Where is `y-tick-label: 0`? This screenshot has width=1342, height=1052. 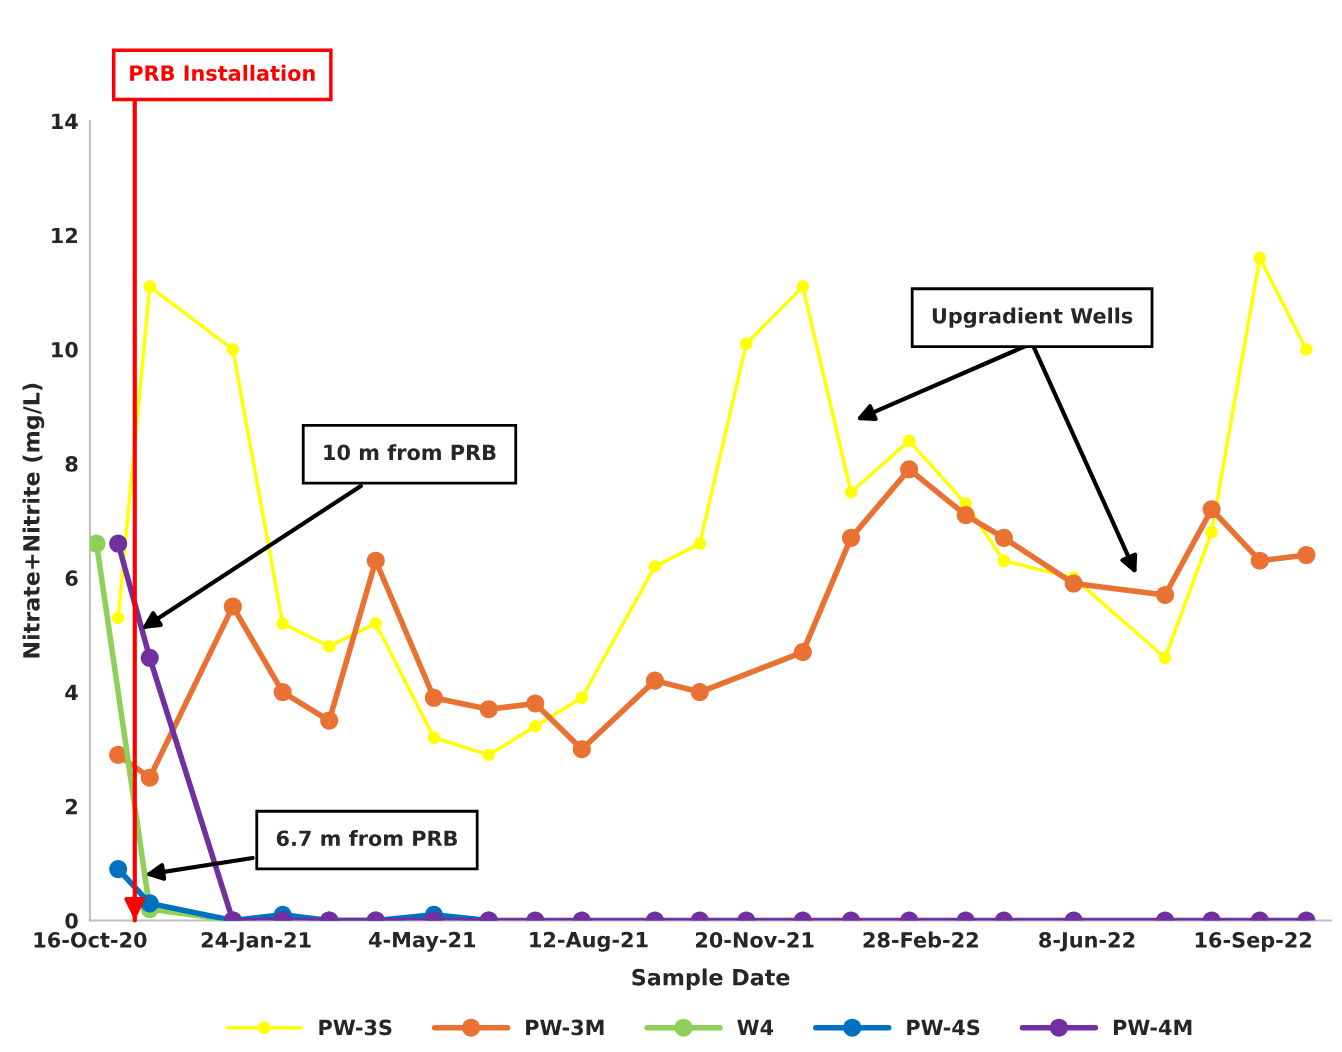 y-tick-label: 0 is located at coordinates (71, 920).